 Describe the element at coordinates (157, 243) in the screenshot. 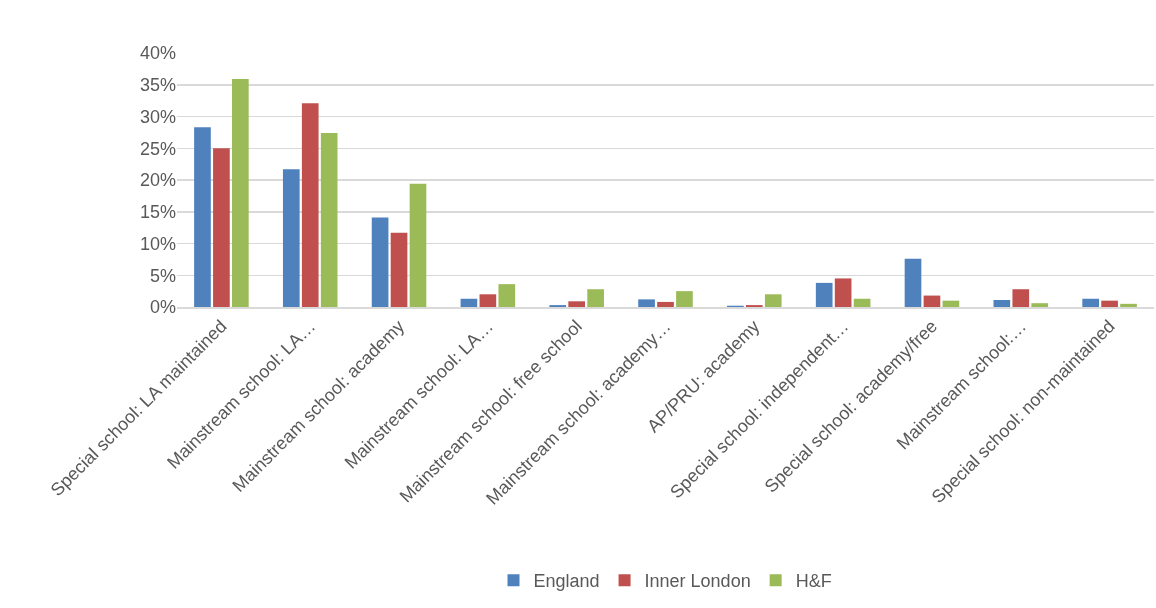

I see `y-tick-label: 10%` at that location.